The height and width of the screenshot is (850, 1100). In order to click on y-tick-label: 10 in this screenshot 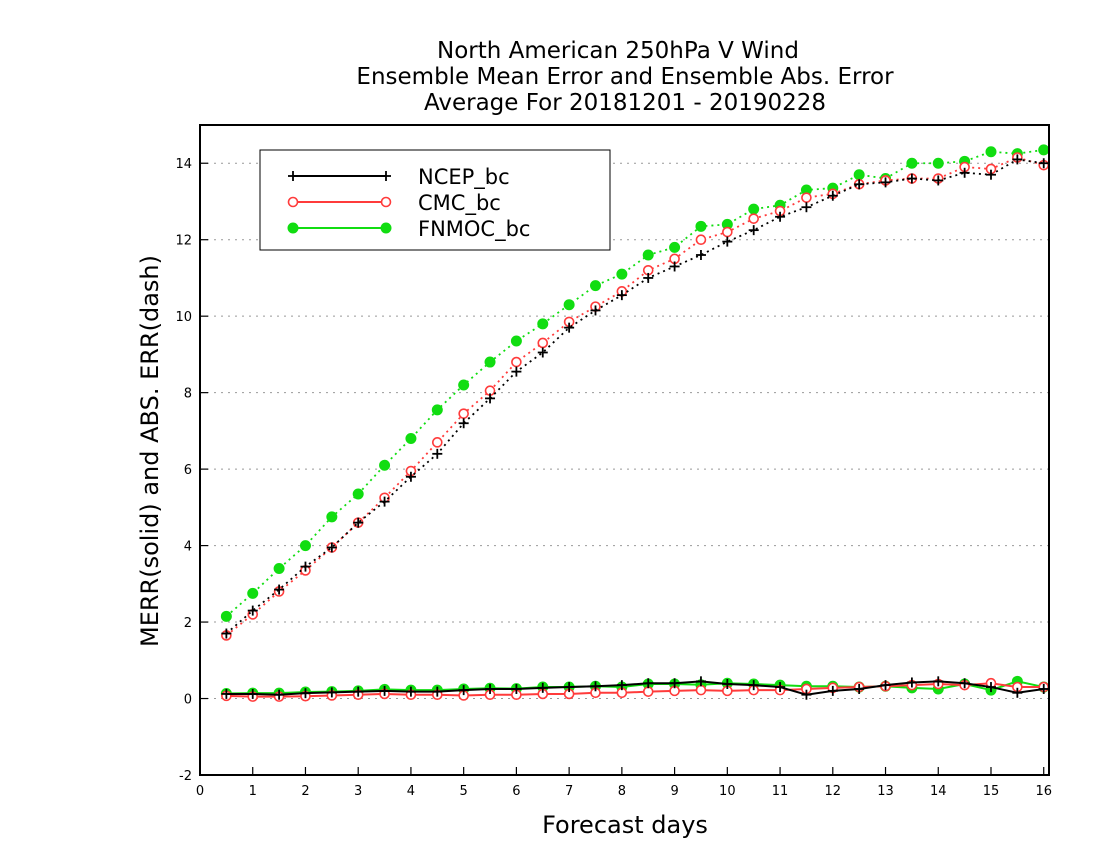, I will do `click(183, 317)`.